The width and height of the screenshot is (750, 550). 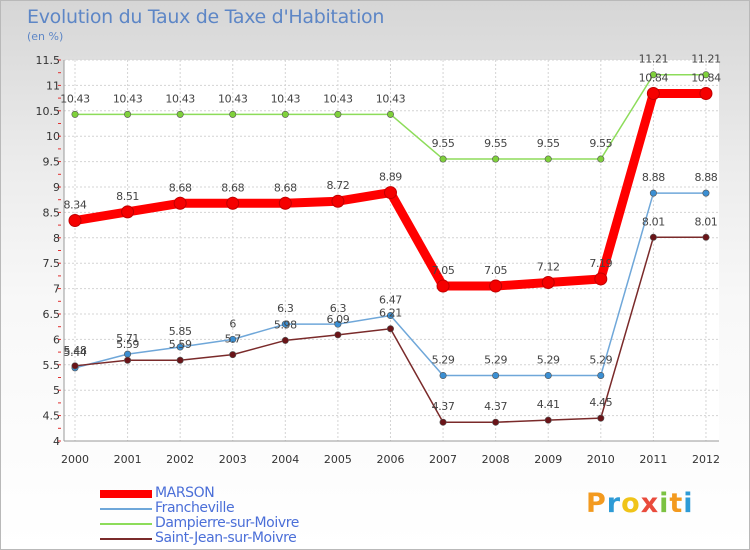 I want to click on legend-label-saint-jean: Saint-Jean-sur-Moivre, so click(x=226, y=538).